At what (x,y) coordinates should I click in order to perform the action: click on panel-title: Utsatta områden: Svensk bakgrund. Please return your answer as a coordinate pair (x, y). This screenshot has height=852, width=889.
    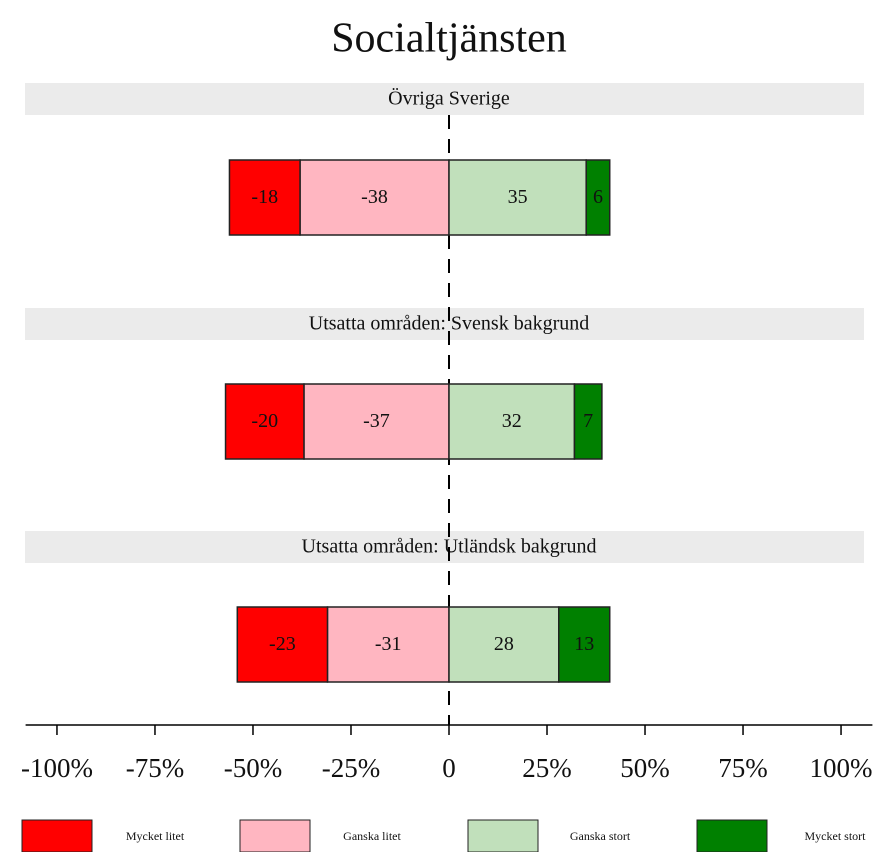
    Looking at the image, I should click on (449, 324).